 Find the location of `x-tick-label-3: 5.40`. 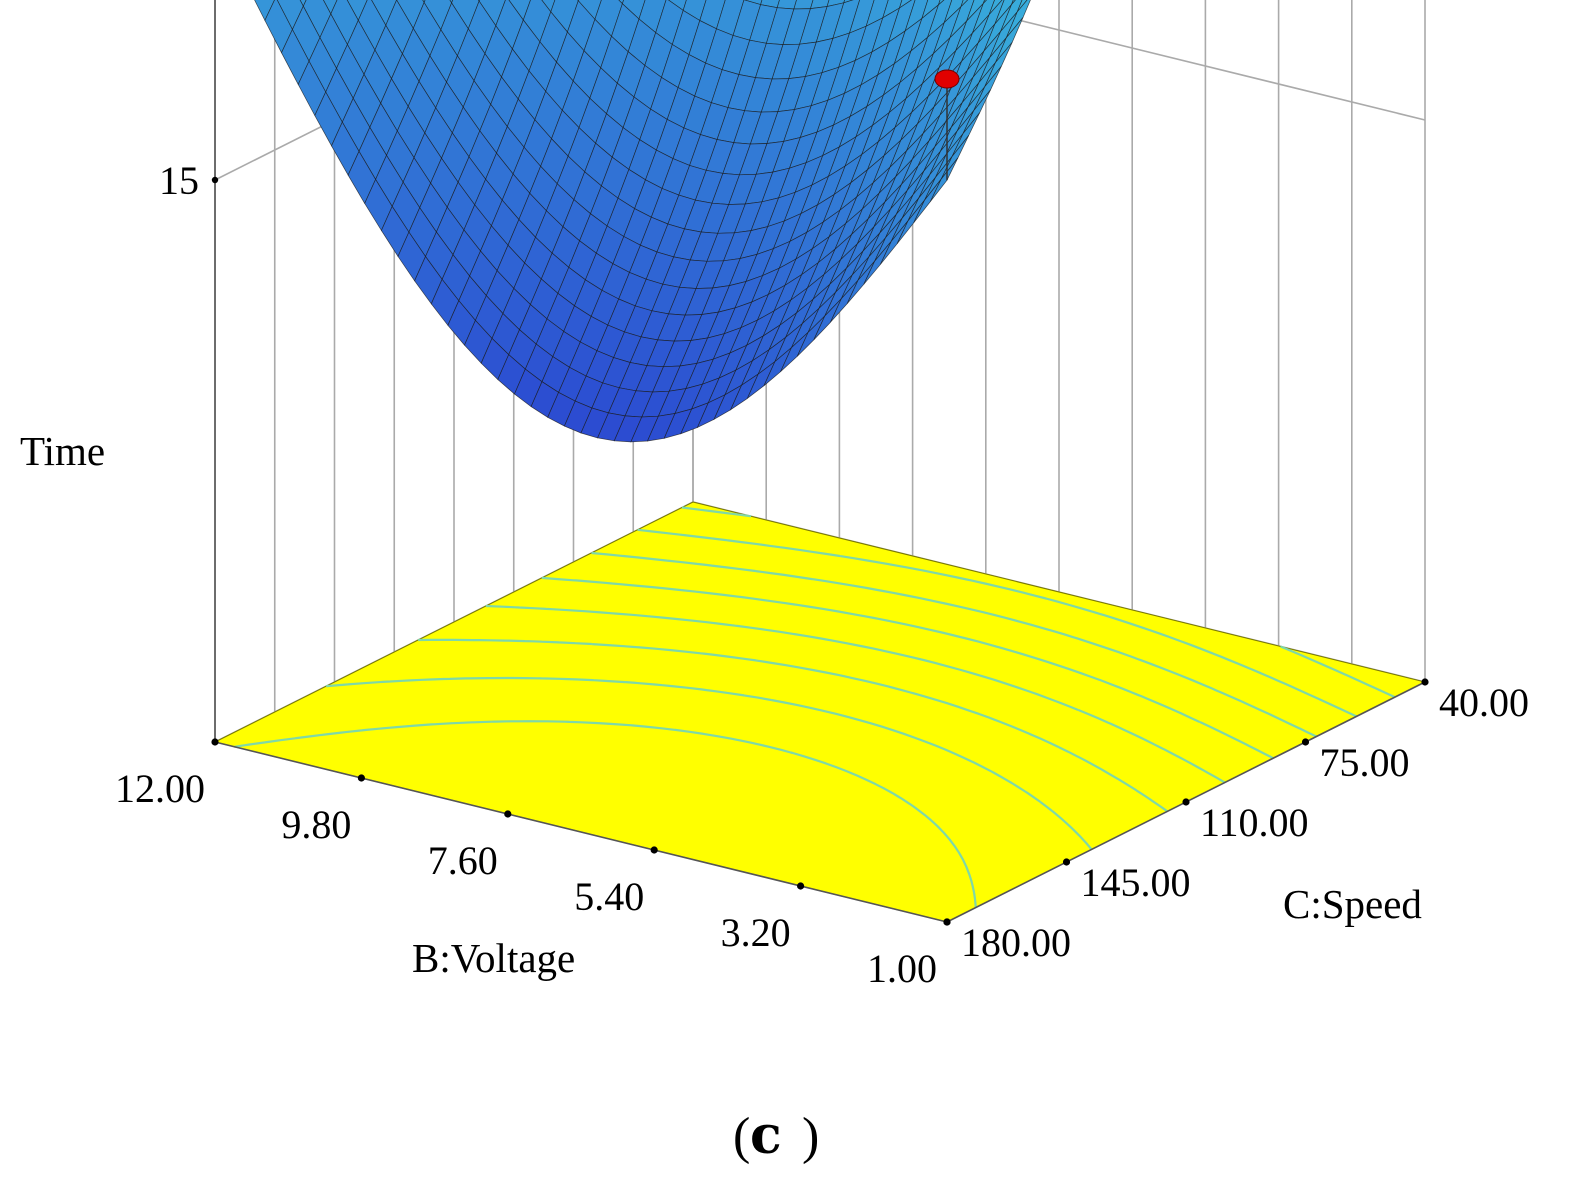

x-tick-label-3: 5.40 is located at coordinates (609, 896).